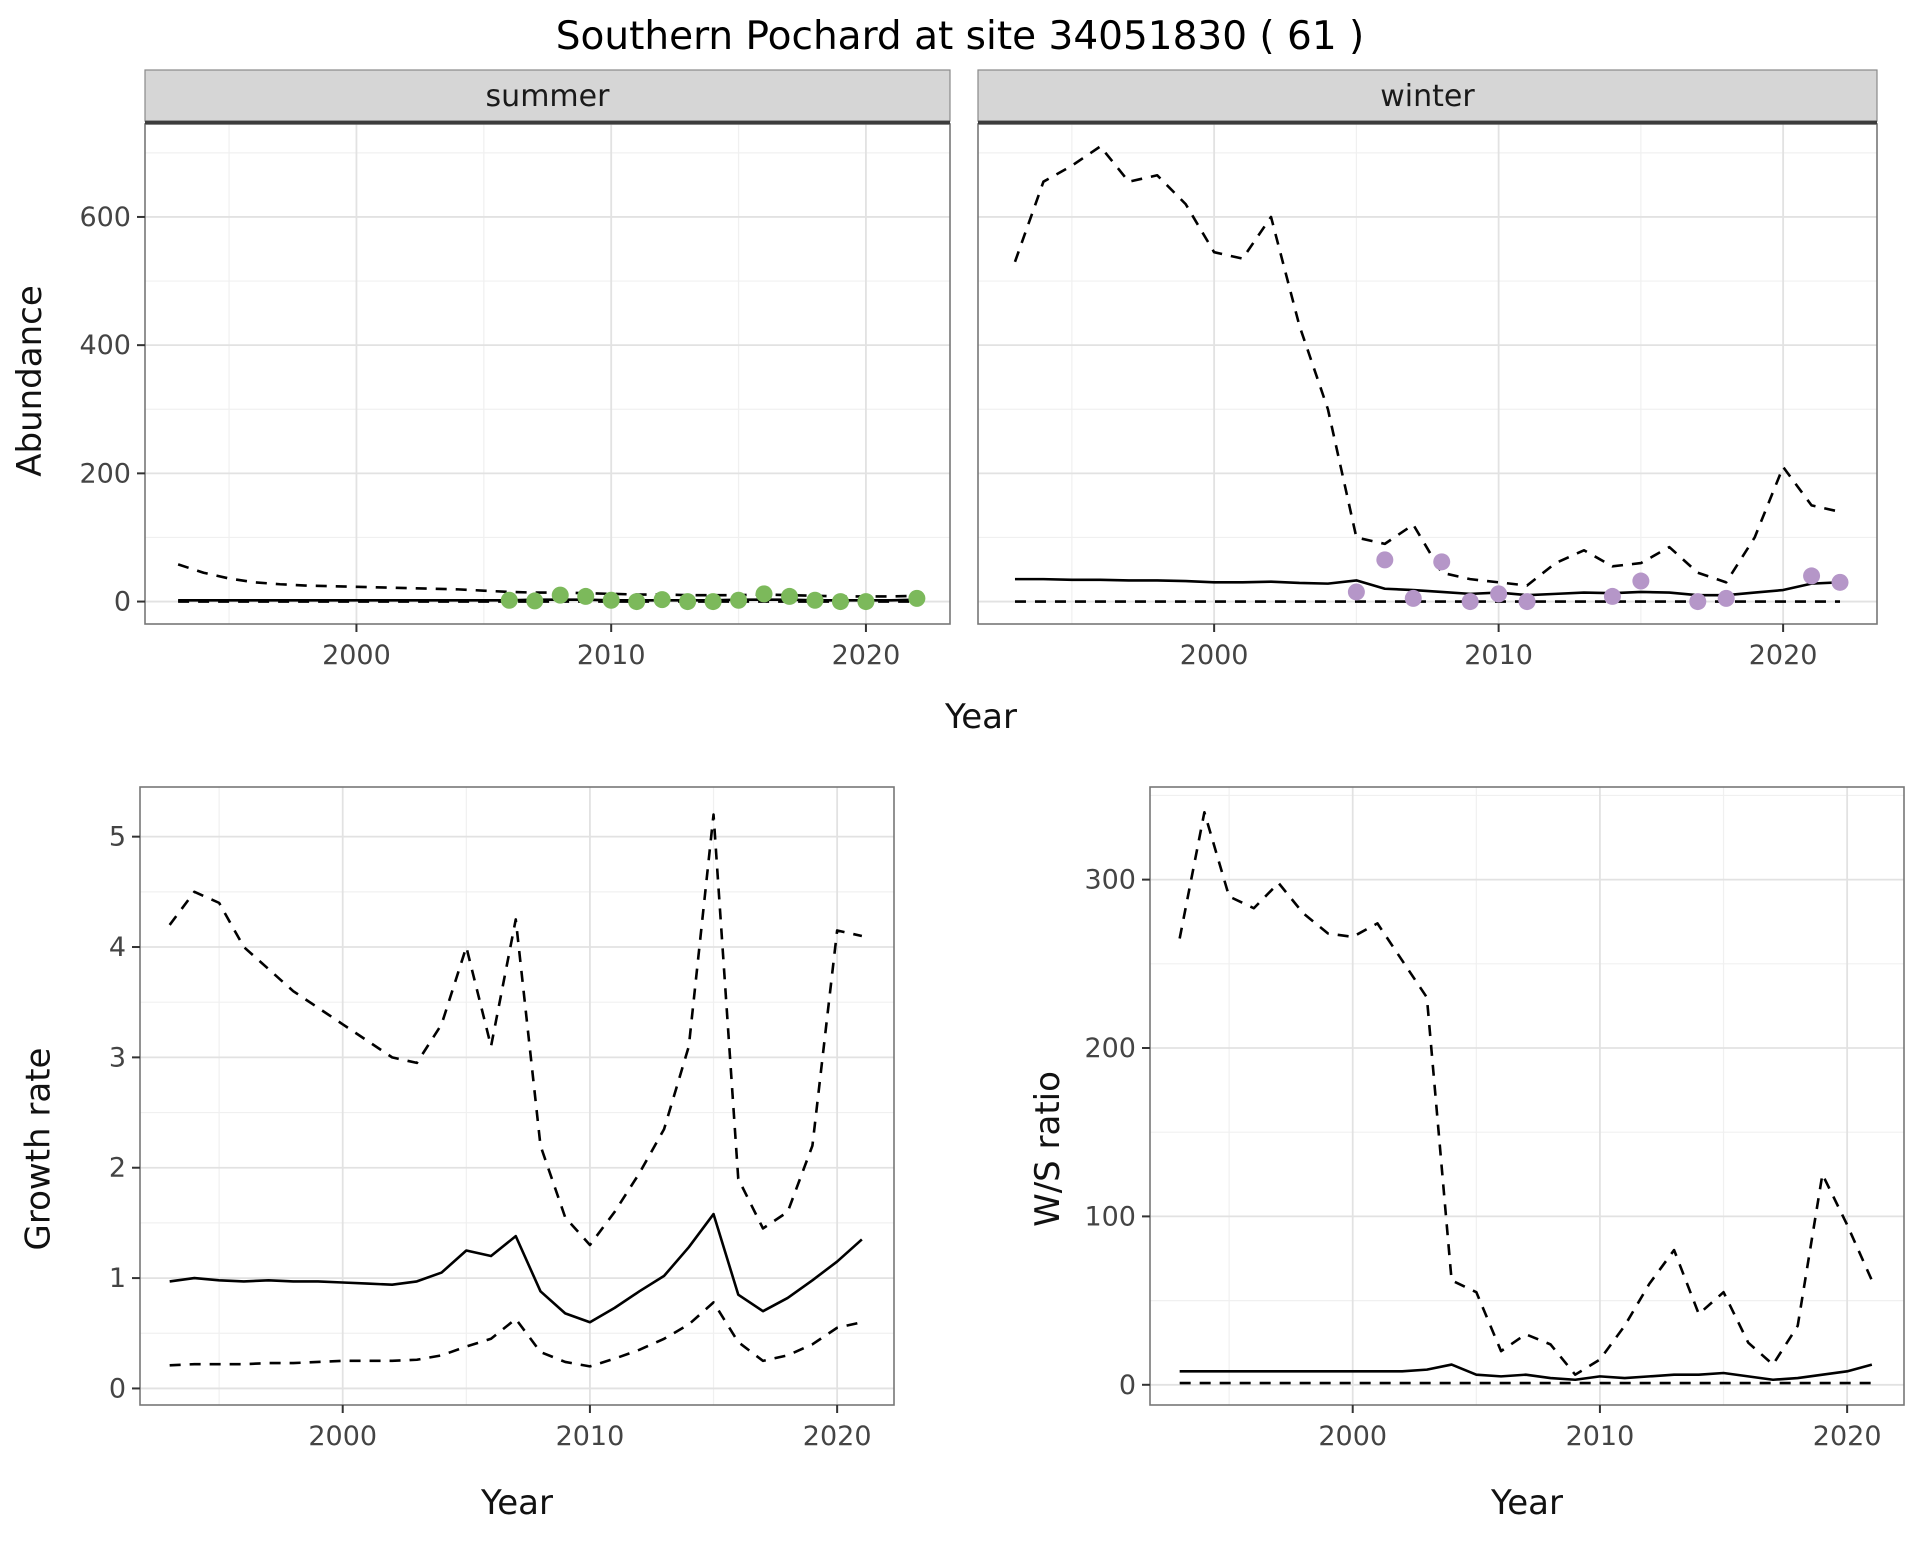 The image size is (1920, 1560). I want to click on svg-text: 3, so click(117, 1057).